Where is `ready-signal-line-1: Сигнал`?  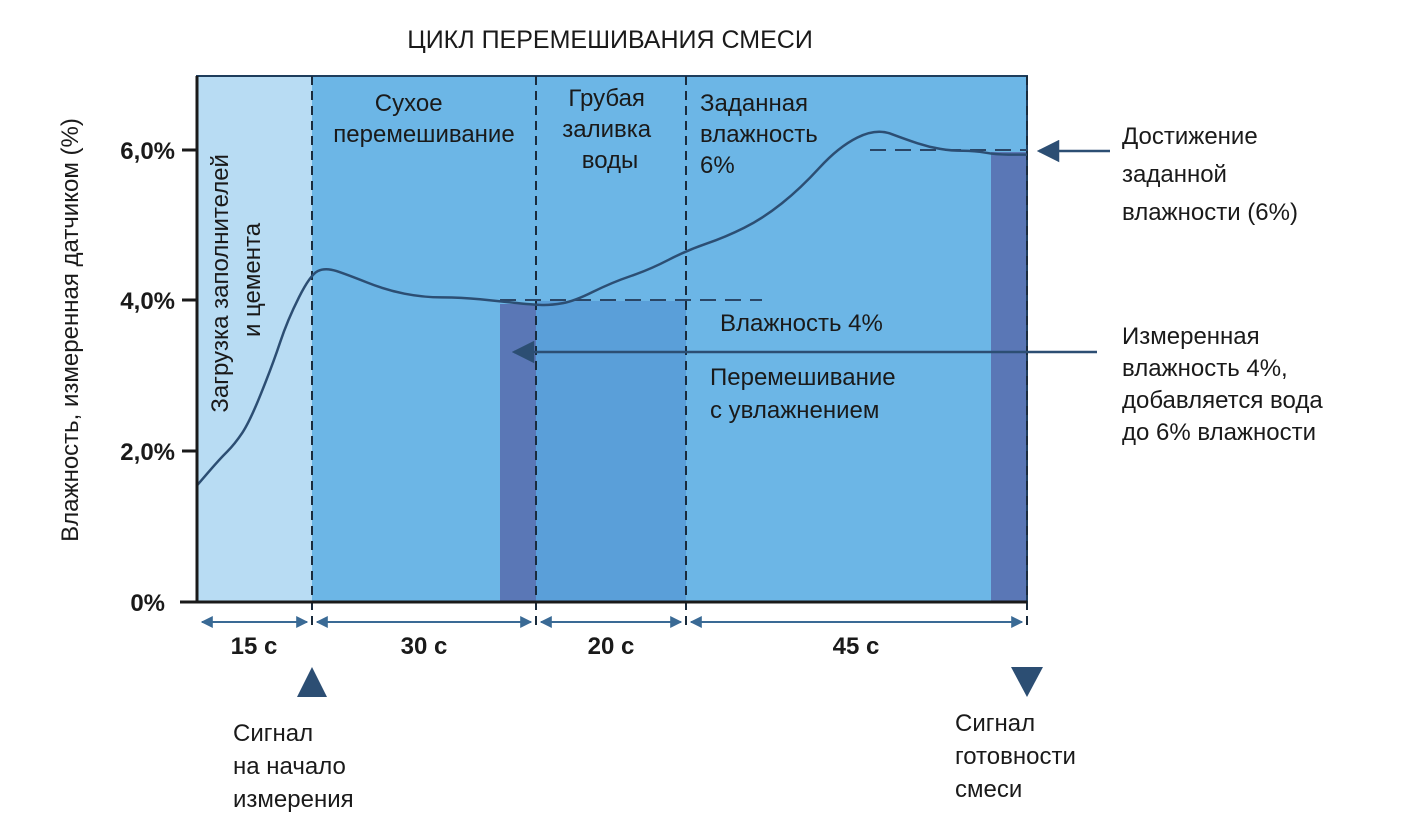 ready-signal-line-1: Сигнал is located at coordinates (995, 723).